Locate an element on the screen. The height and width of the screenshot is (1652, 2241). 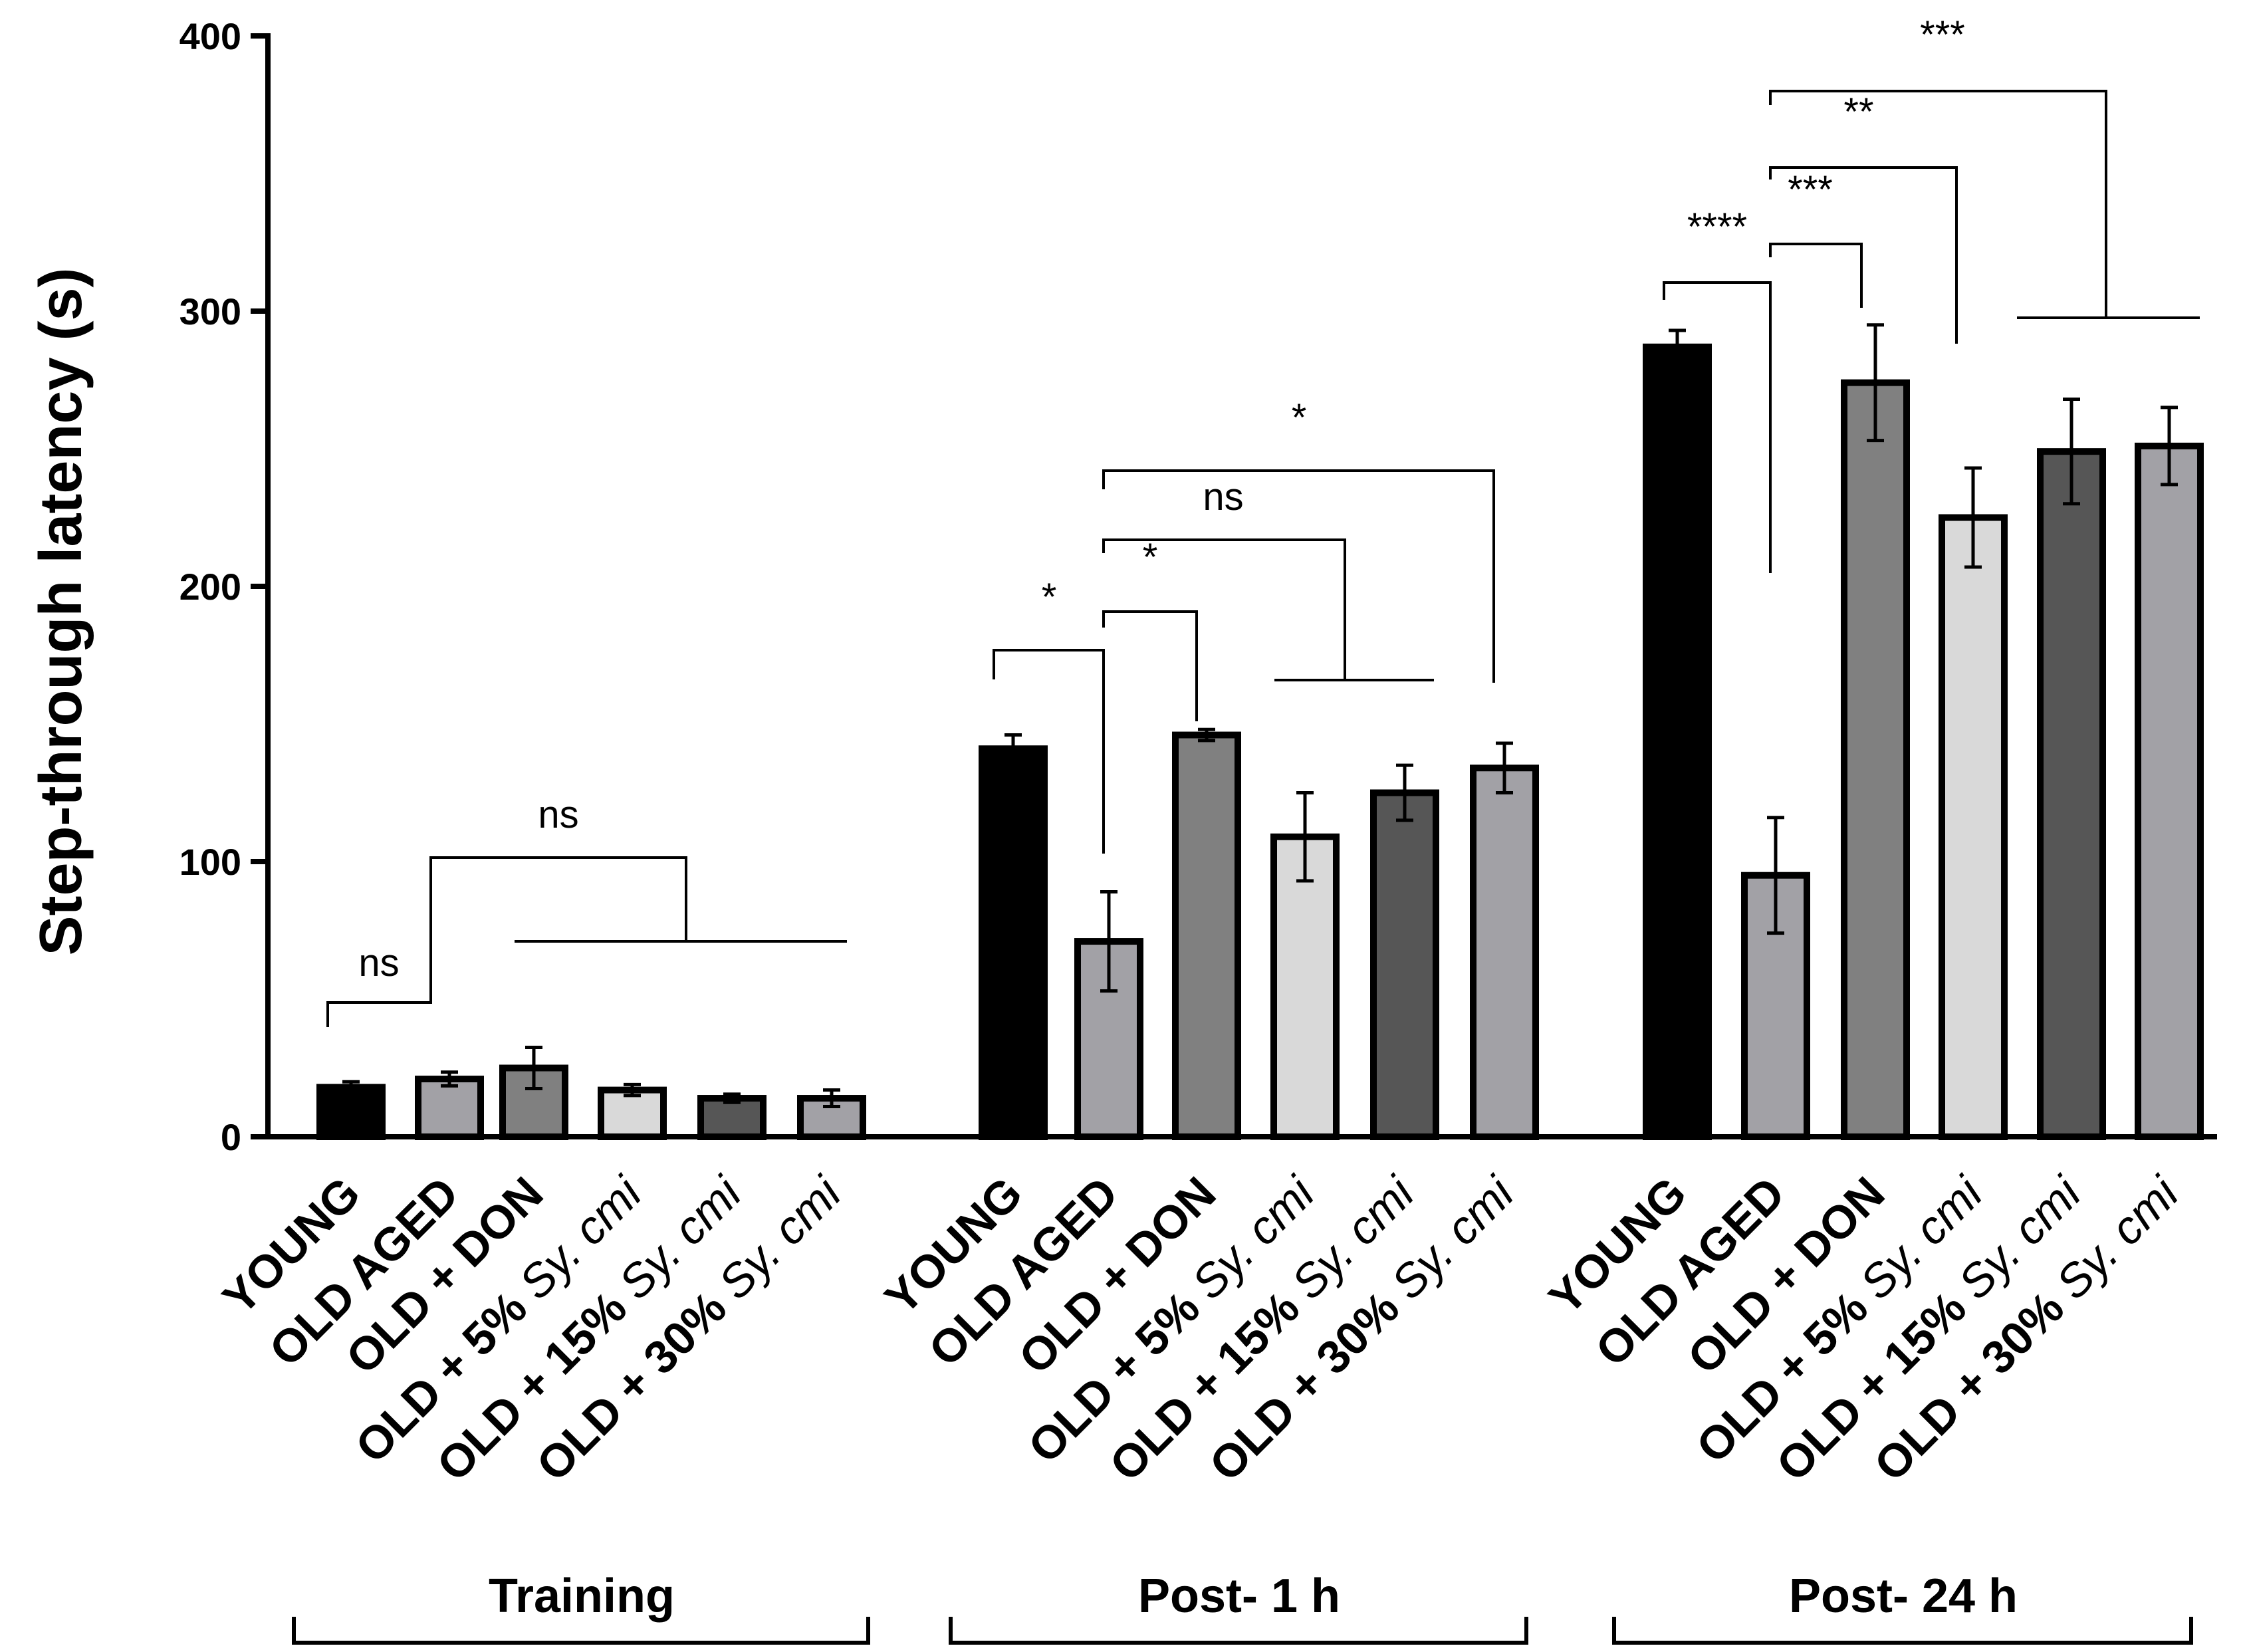
group-label: Post- 24 h is located at coordinates (1903, 1596).